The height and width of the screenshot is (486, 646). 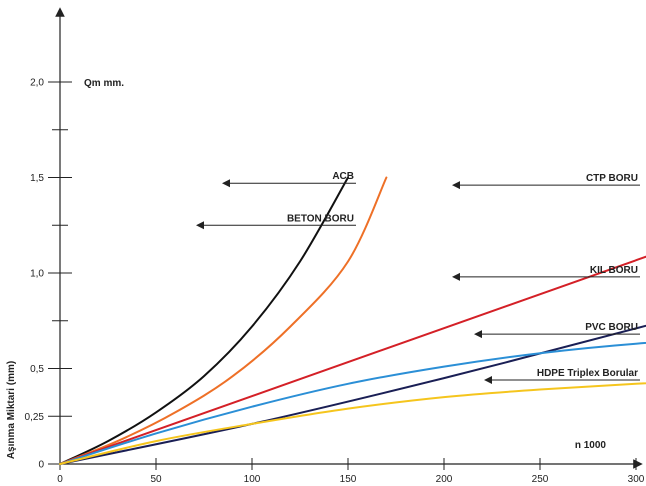 I want to click on callout-label: HDPE Triplex Borular, so click(x=587, y=373).